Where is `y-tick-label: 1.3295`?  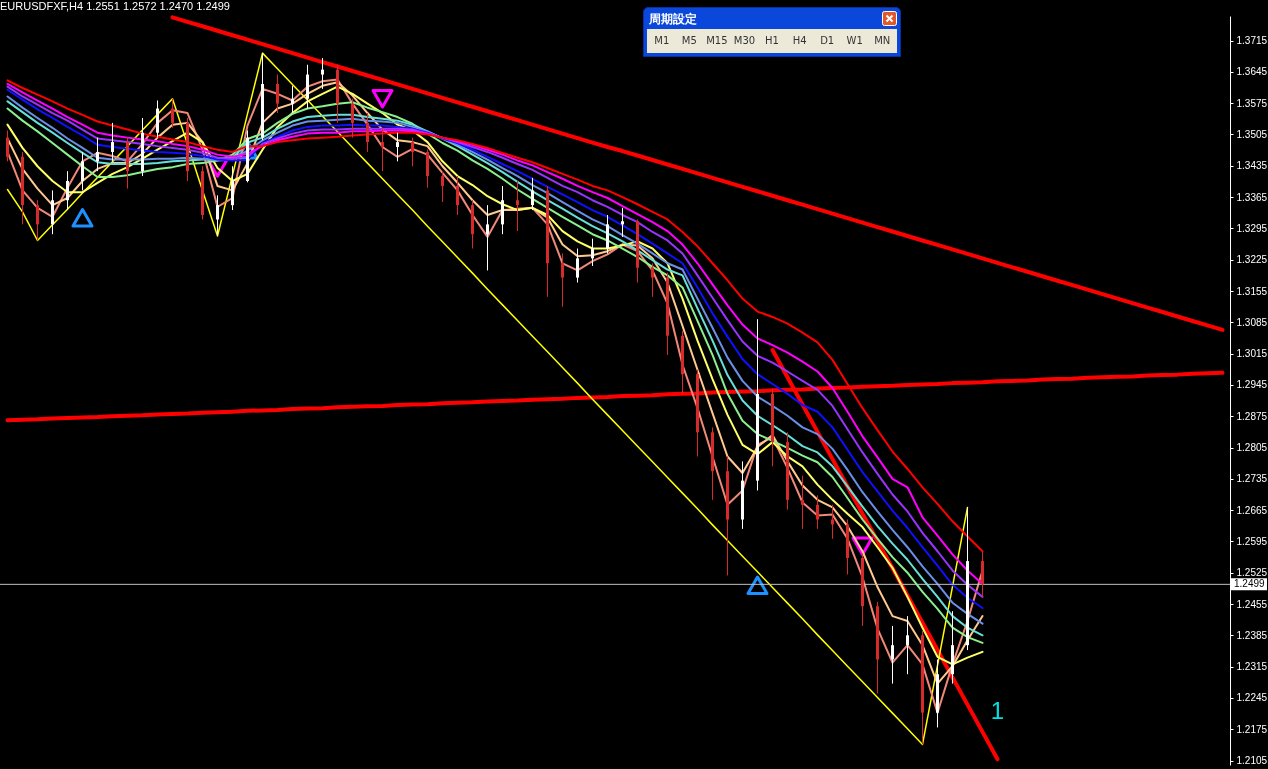
y-tick-label: 1.3295 is located at coordinates (1252, 228).